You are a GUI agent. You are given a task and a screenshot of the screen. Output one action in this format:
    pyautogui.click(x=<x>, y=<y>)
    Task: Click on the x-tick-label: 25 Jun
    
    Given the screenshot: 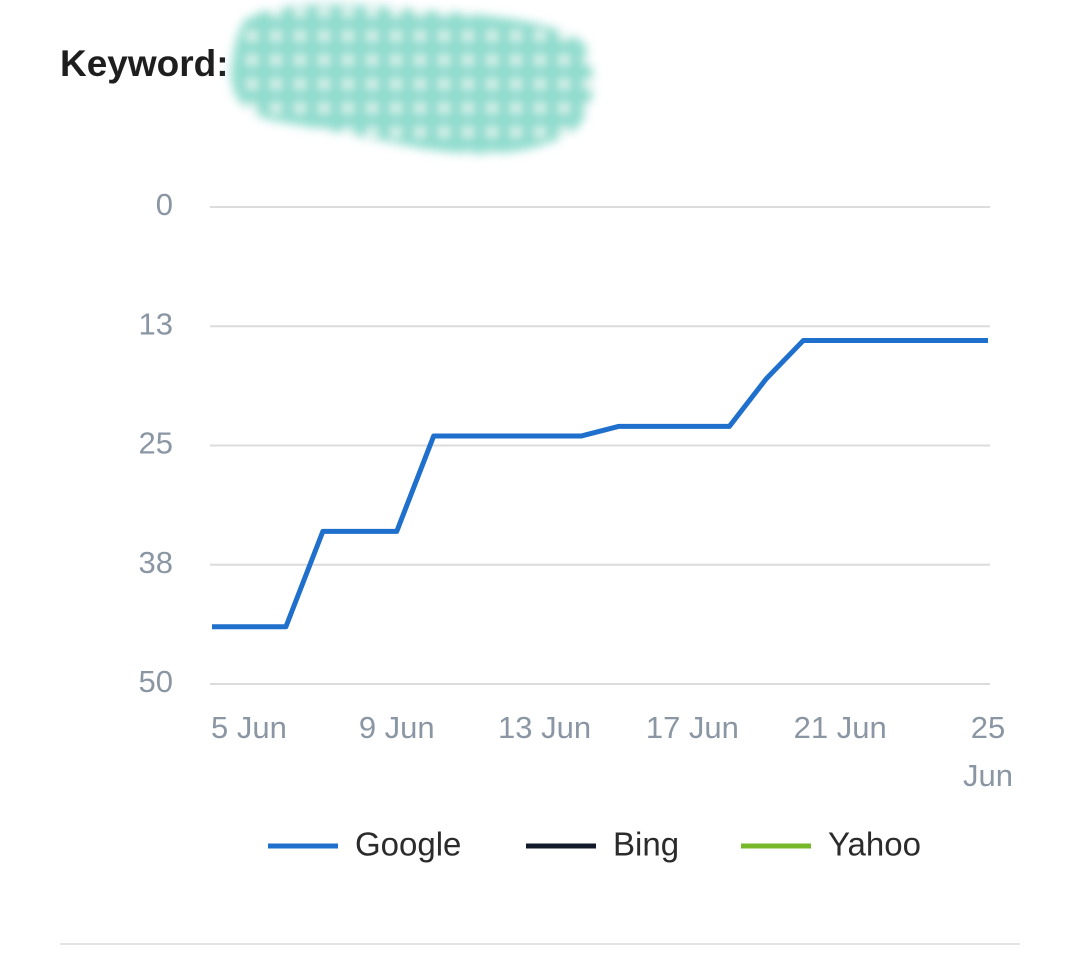 What is the action you would take?
    pyautogui.click(x=988, y=751)
    